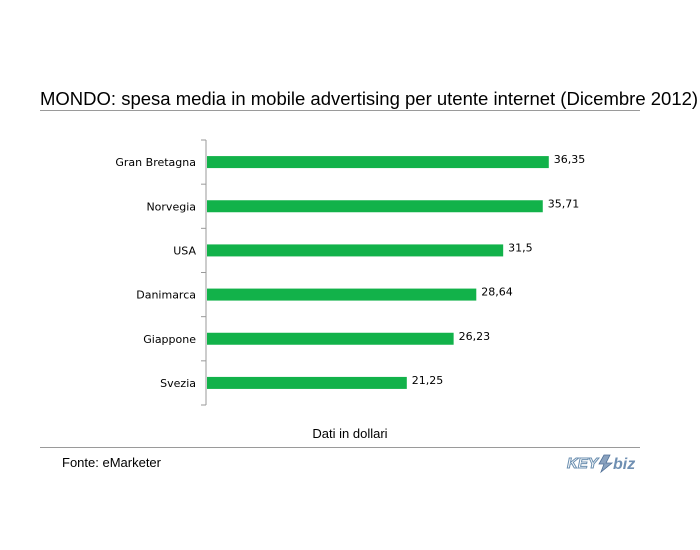  I want to click on source-note: Fonte: eMarketer, so click(111, 462).